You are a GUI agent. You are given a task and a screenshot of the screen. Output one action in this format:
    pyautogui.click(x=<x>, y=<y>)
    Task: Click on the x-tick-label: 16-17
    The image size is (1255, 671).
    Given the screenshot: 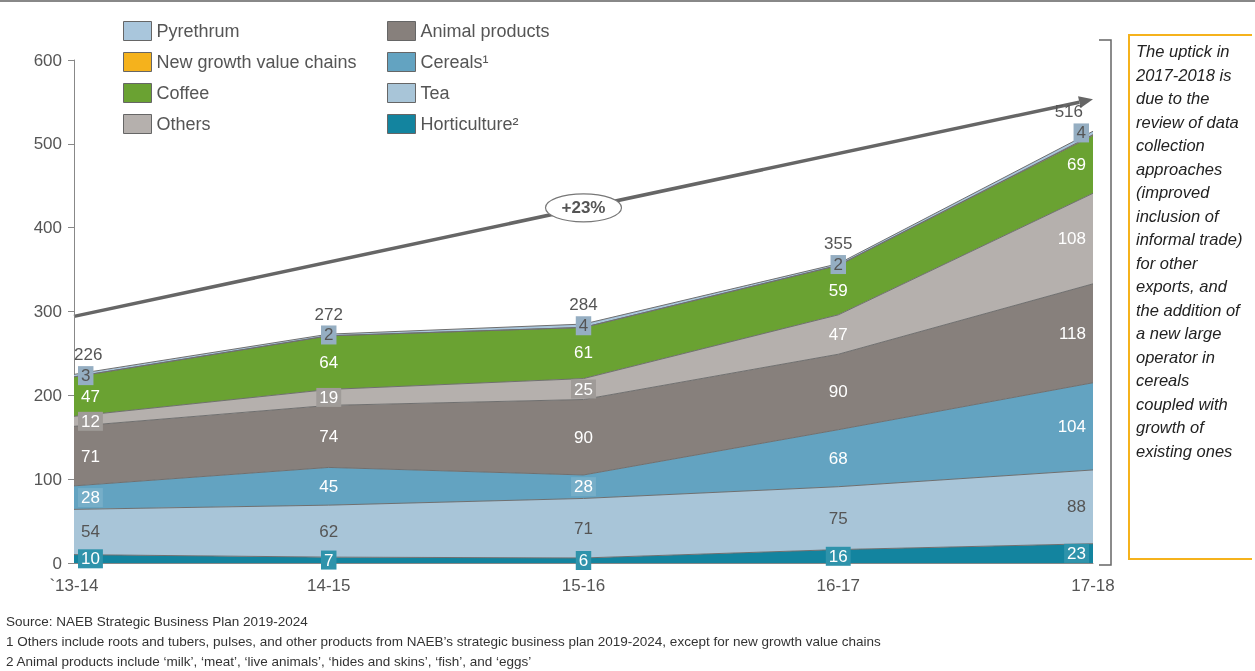 What is the action you would take?
    pyautogui.click(x=838, y=585)
    